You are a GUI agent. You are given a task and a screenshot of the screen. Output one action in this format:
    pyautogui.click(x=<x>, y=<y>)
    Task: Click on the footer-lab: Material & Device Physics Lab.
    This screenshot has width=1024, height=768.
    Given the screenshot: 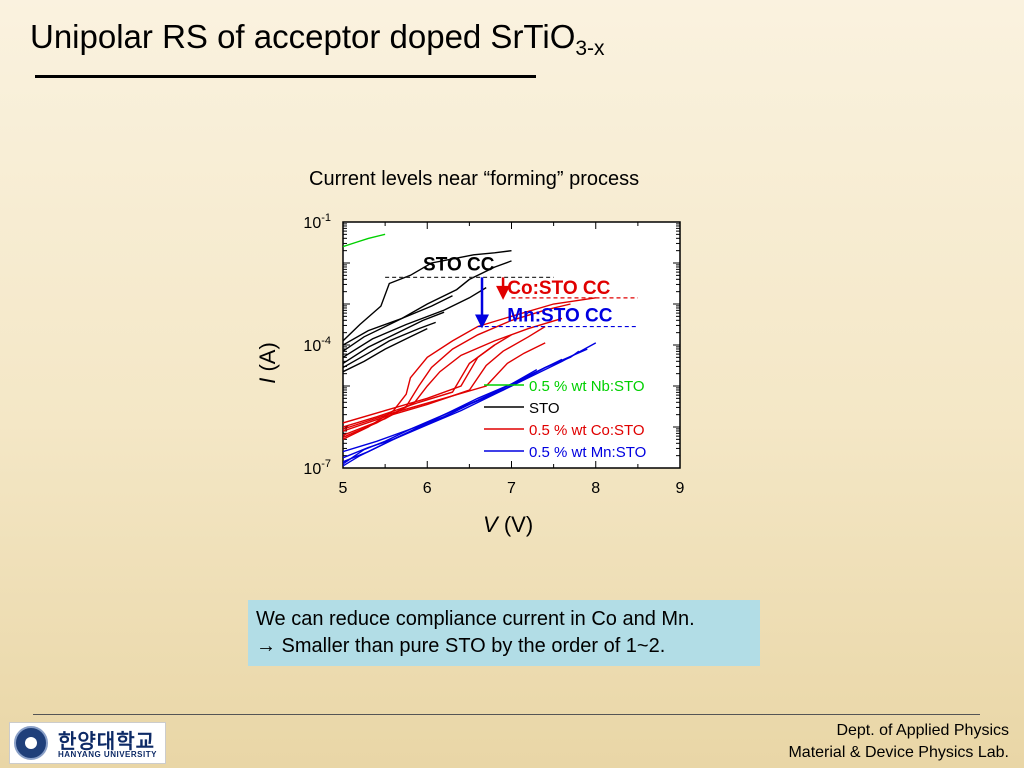 What is the action you would take?
    pyautogui.click(x=898, y=752)
    